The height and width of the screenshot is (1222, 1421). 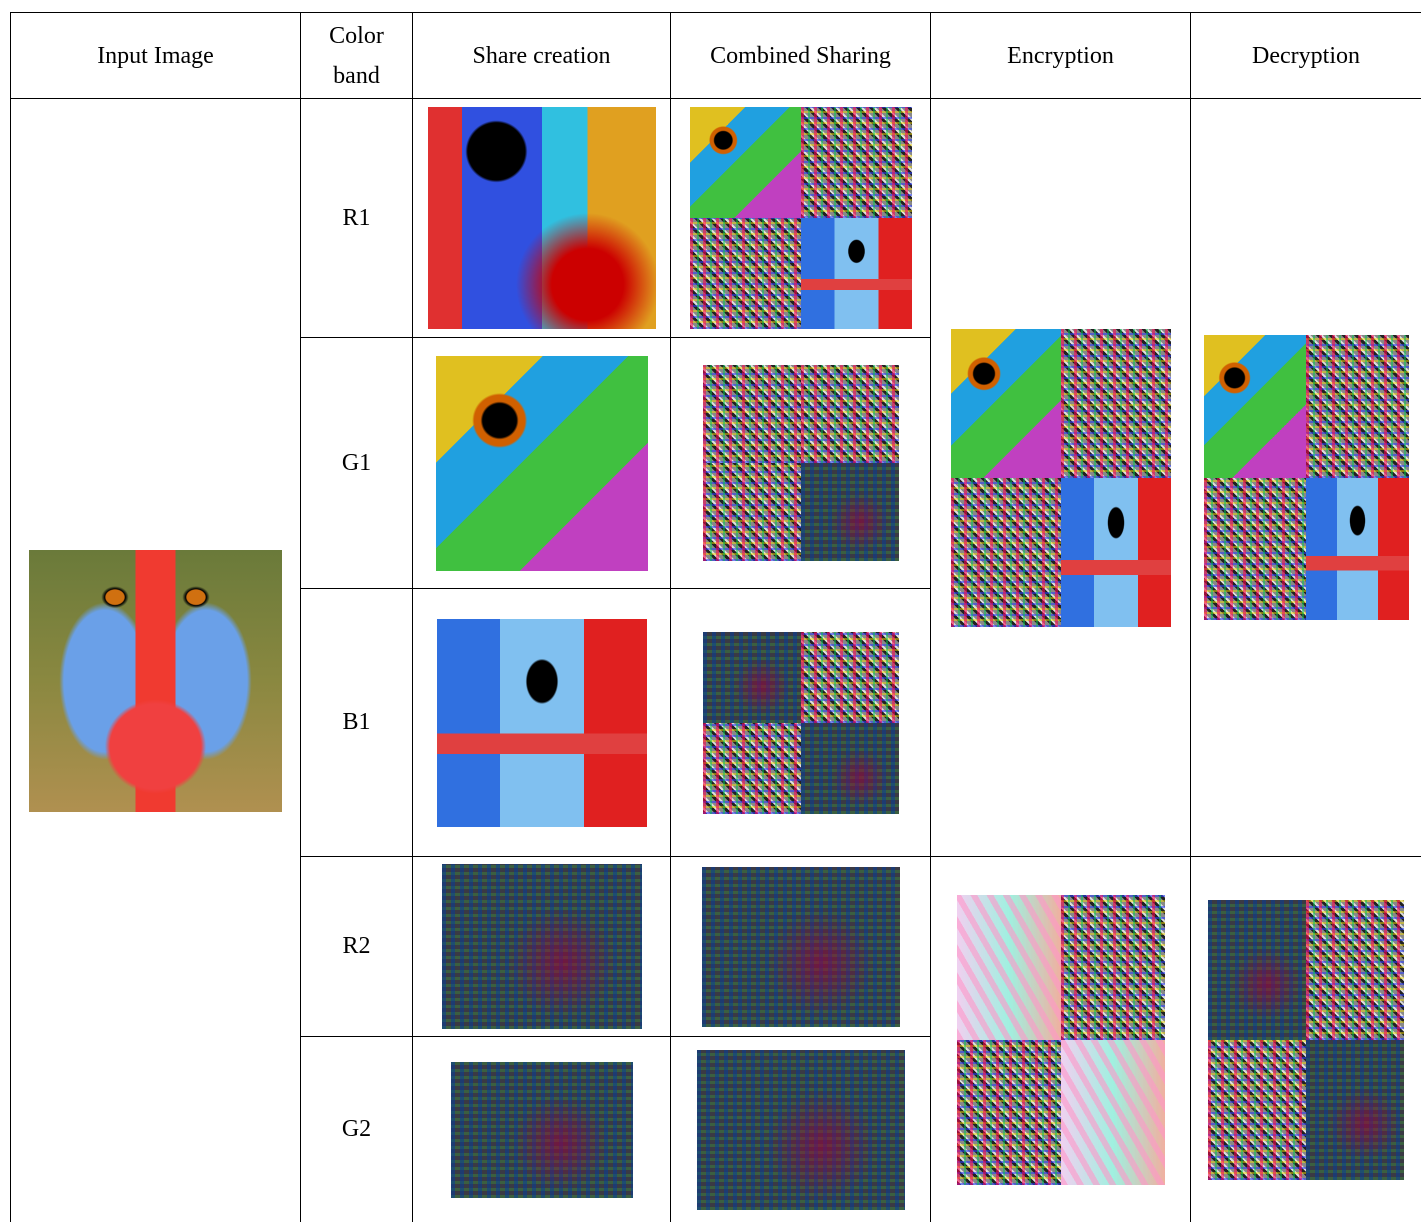 I want to click on header-cell: Input Image, so click(x=155, y=55).